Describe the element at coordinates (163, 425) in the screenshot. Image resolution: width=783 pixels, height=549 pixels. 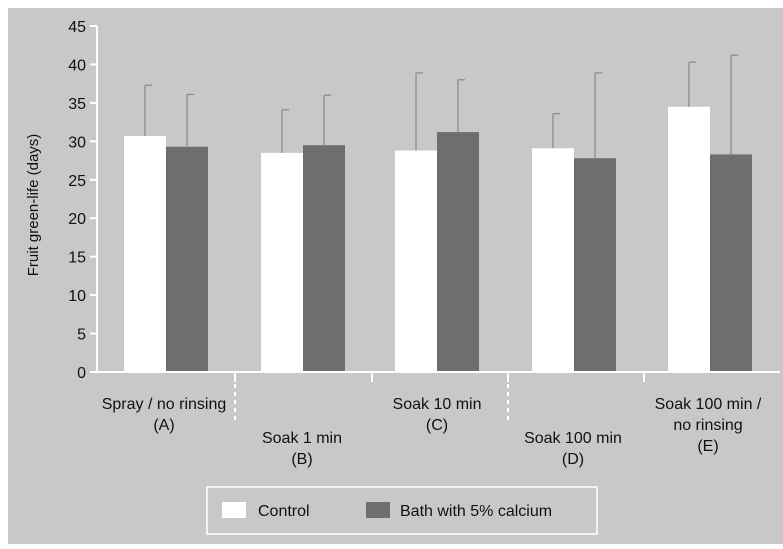
I see `category-label-line: (A)` at that location.